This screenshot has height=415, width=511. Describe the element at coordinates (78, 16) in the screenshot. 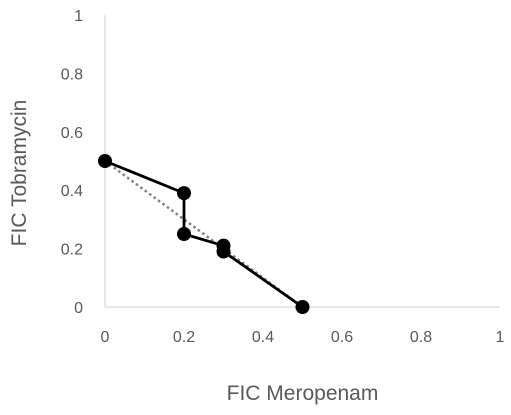

I see `y-tick-label: 1` at that location.